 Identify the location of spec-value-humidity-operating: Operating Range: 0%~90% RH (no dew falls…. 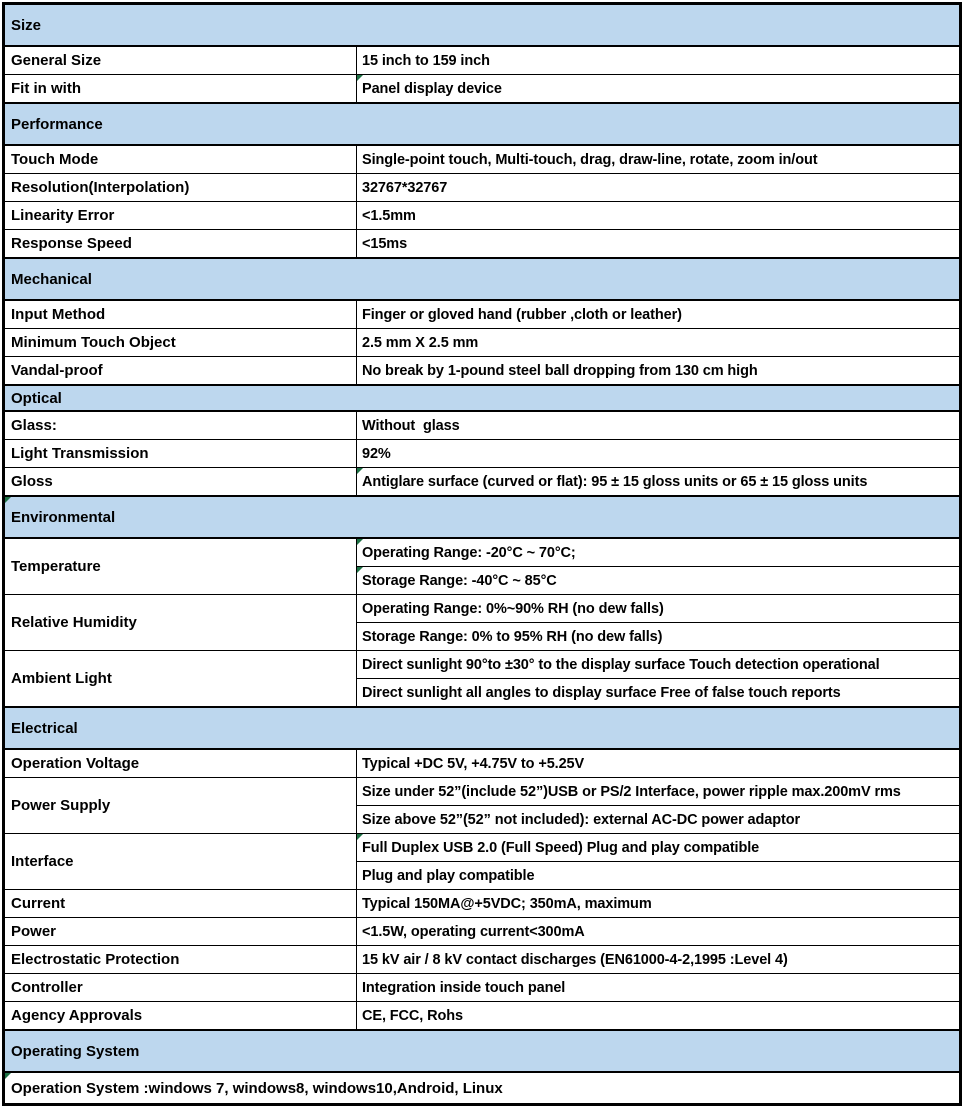
(658, 608).